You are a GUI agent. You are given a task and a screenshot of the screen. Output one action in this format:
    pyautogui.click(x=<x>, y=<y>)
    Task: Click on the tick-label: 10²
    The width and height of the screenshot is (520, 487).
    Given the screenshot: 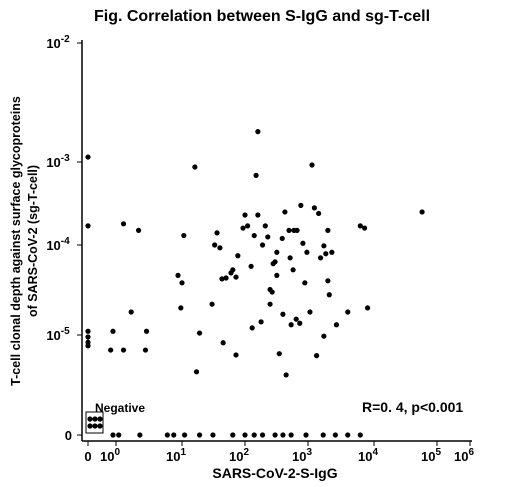 What is the action you would take?
    pyautogui.click(x=239, y=455)
    